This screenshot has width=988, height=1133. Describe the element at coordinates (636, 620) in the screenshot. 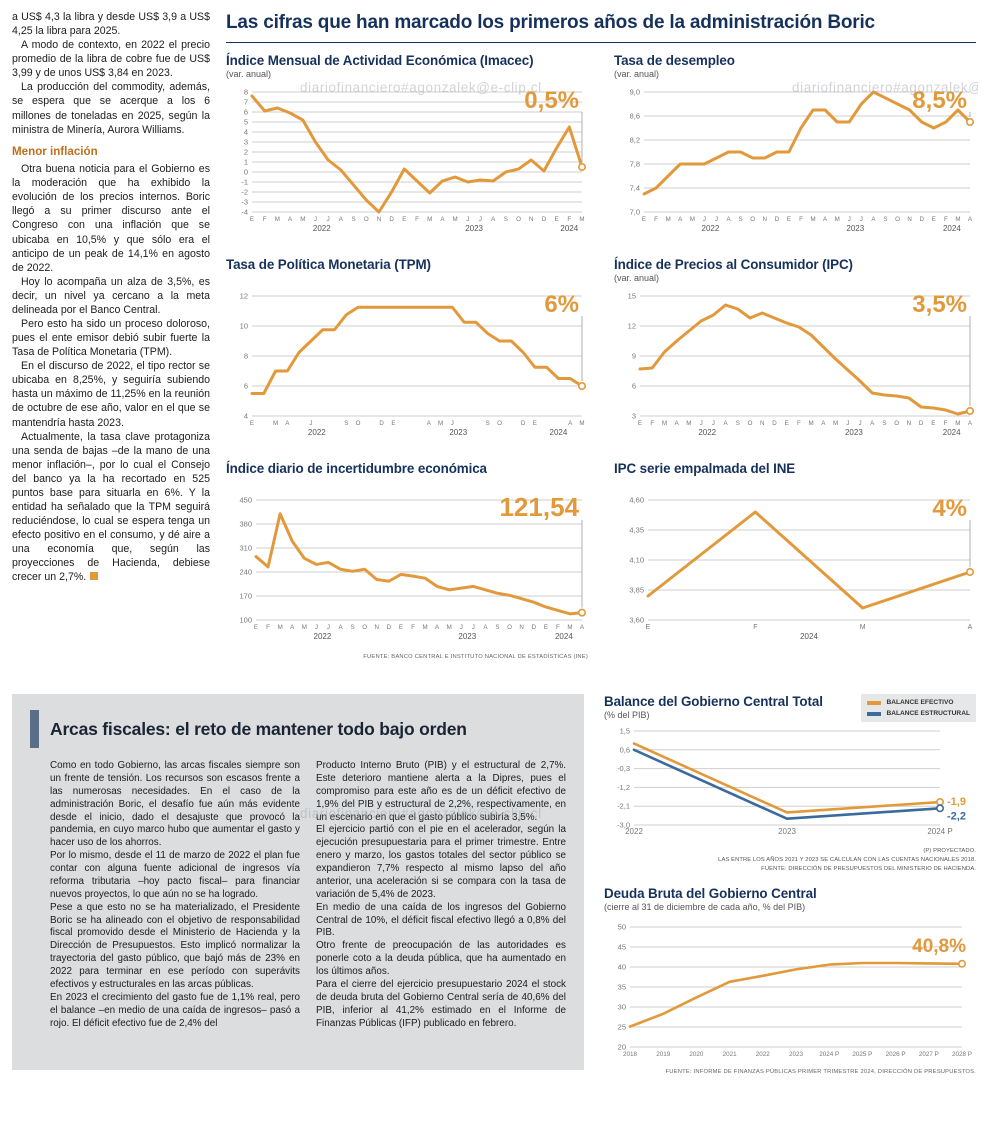

I see `svg-text: 3,60` at that location.